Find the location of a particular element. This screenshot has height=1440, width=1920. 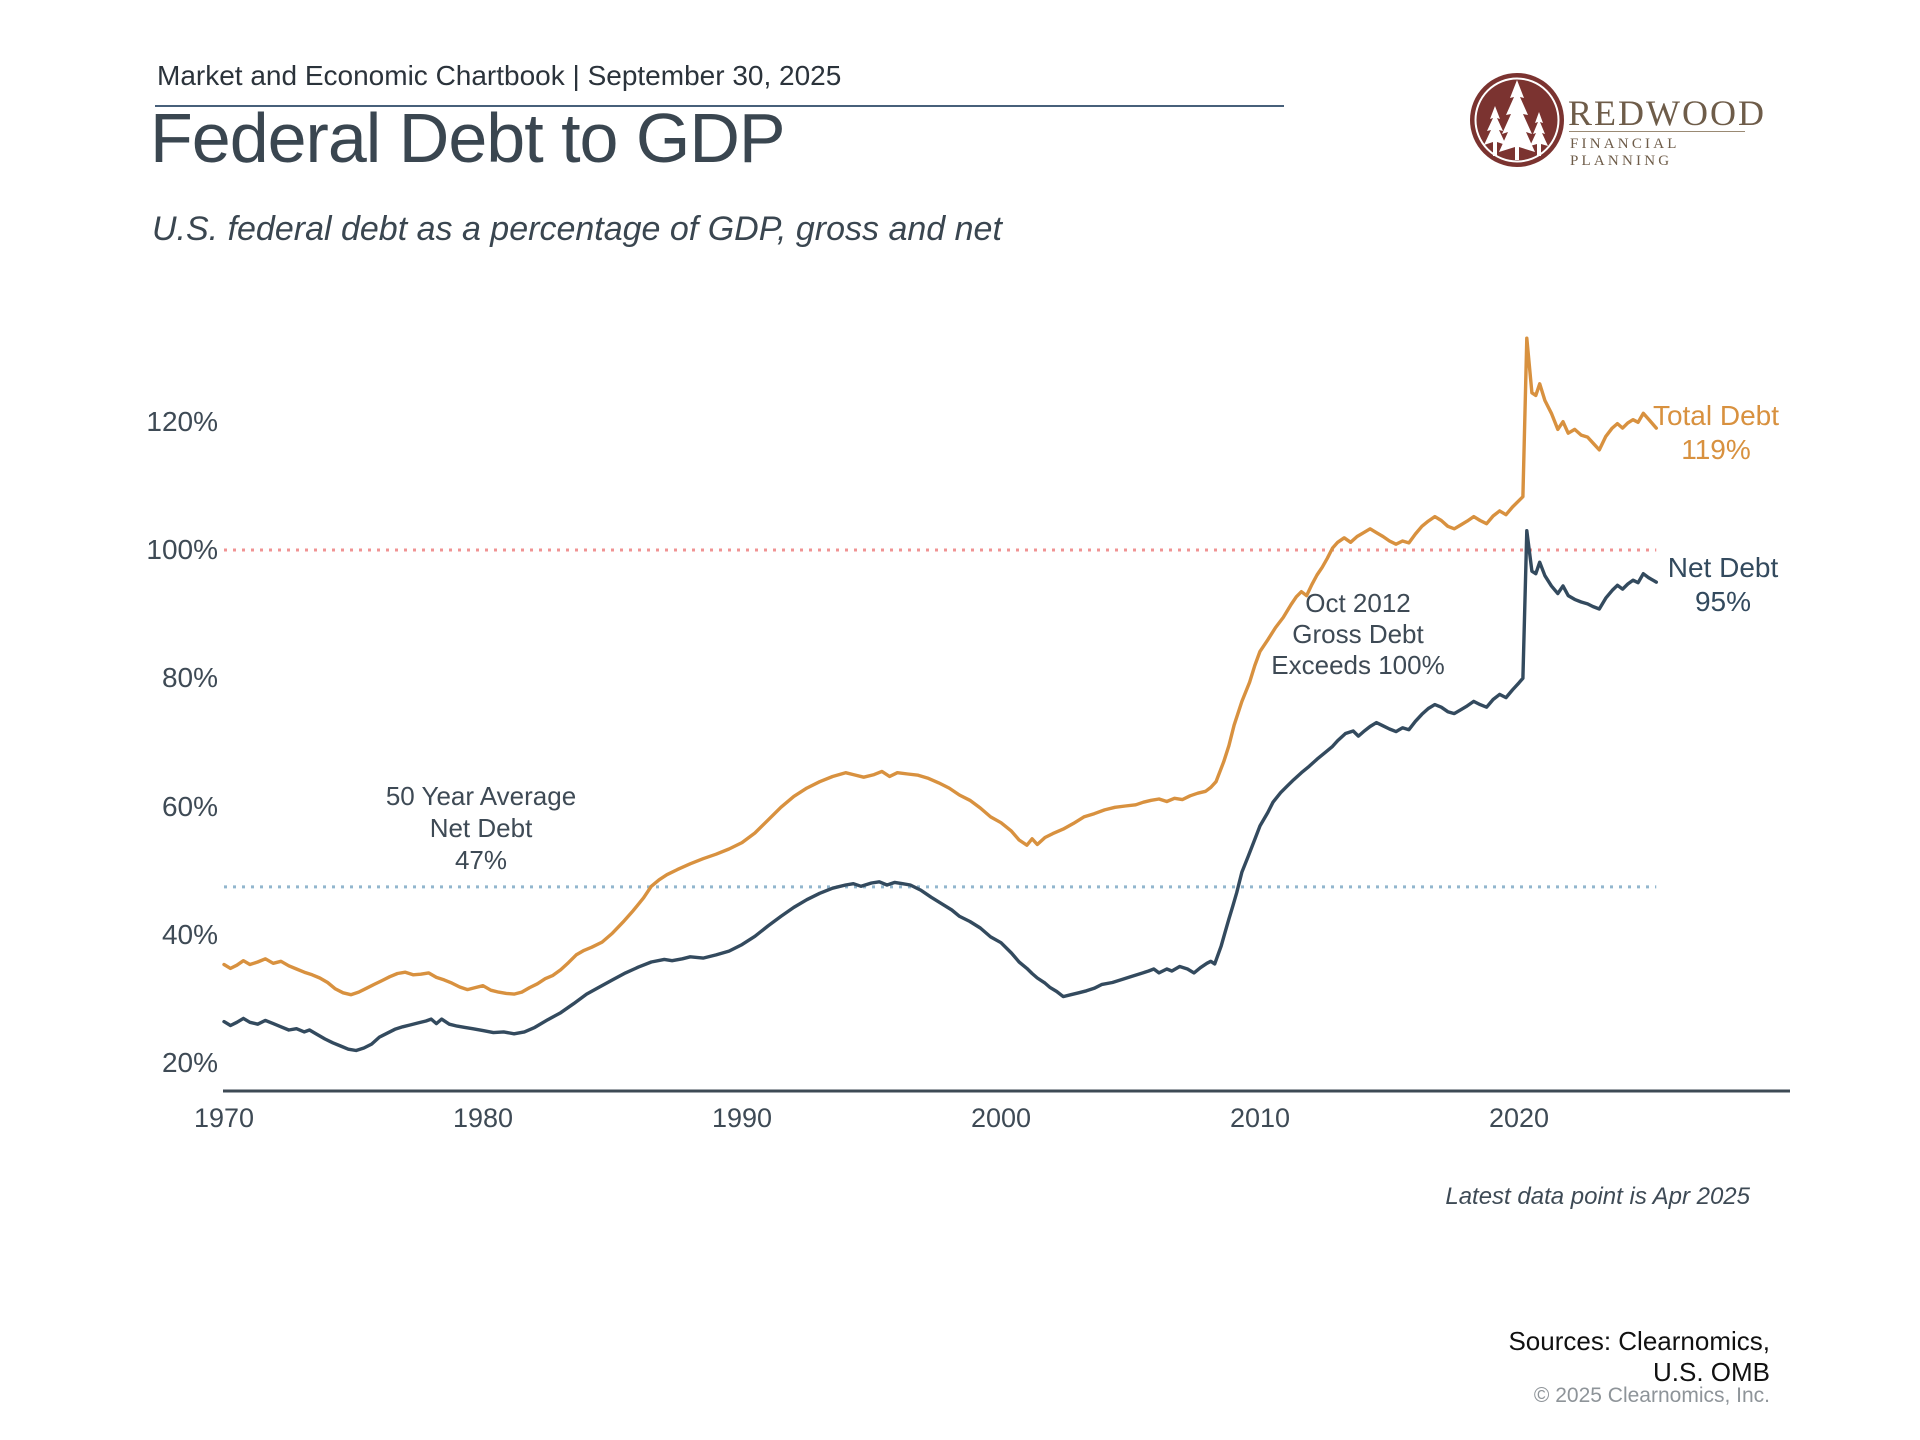

annotation-line: Exceeds 100% is located at coordinates (1358, 665).